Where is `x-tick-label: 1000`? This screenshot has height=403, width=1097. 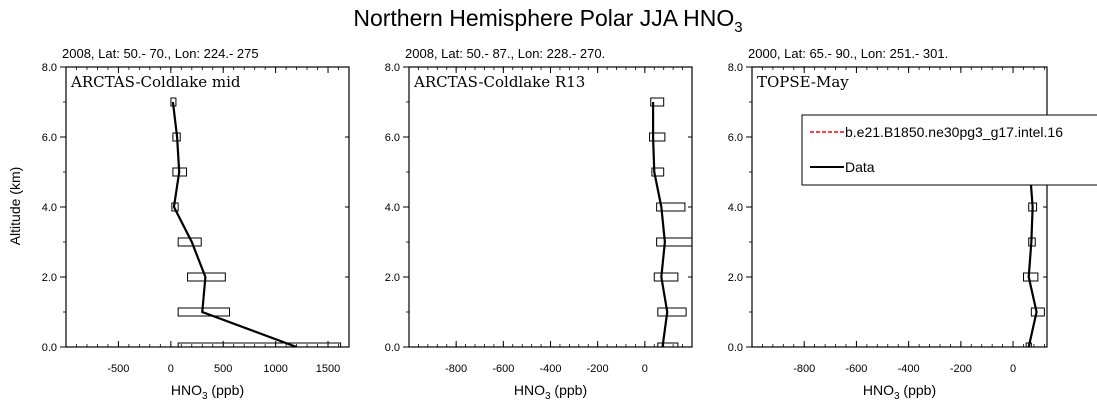 x-tick-label: 1000 is located at coordinates (275, 369).